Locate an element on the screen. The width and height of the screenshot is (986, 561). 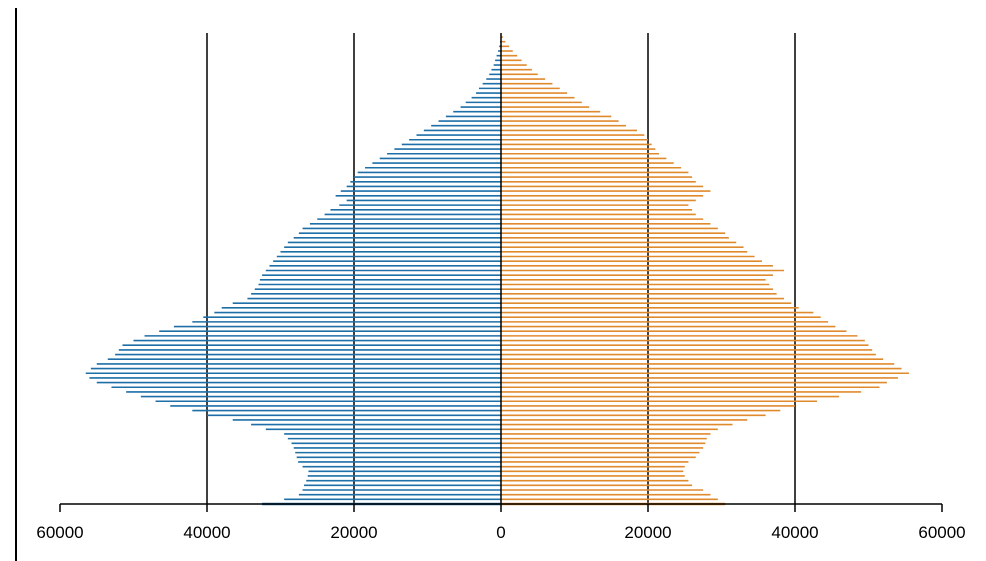
x-tick-label-5: 40000 is located at coordinates (794, 532).